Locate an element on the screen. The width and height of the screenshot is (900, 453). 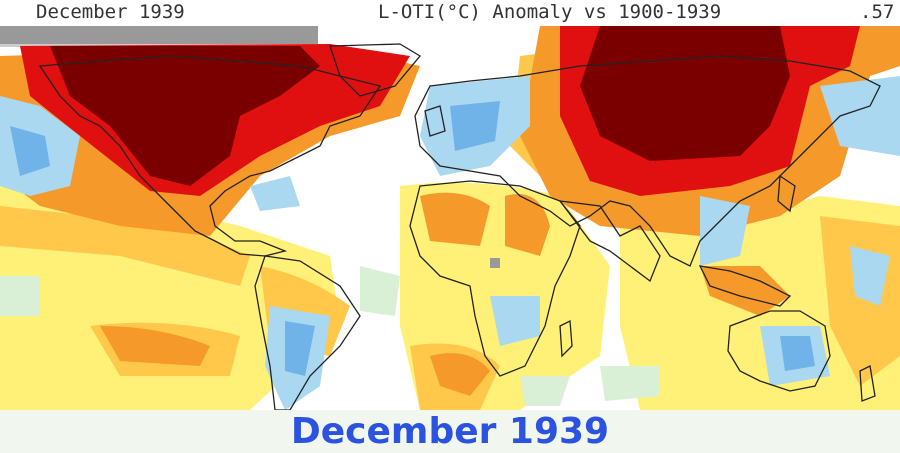
header-global-mean-value: .57 is located at coordinates (877, 12).